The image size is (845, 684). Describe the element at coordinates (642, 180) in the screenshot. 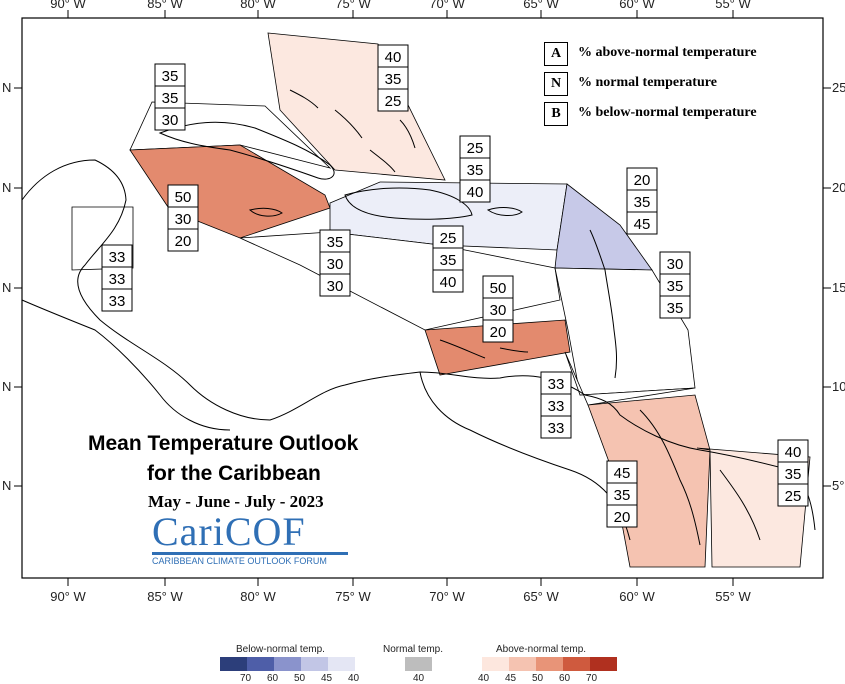

I see `prob-above: 20` at that location.